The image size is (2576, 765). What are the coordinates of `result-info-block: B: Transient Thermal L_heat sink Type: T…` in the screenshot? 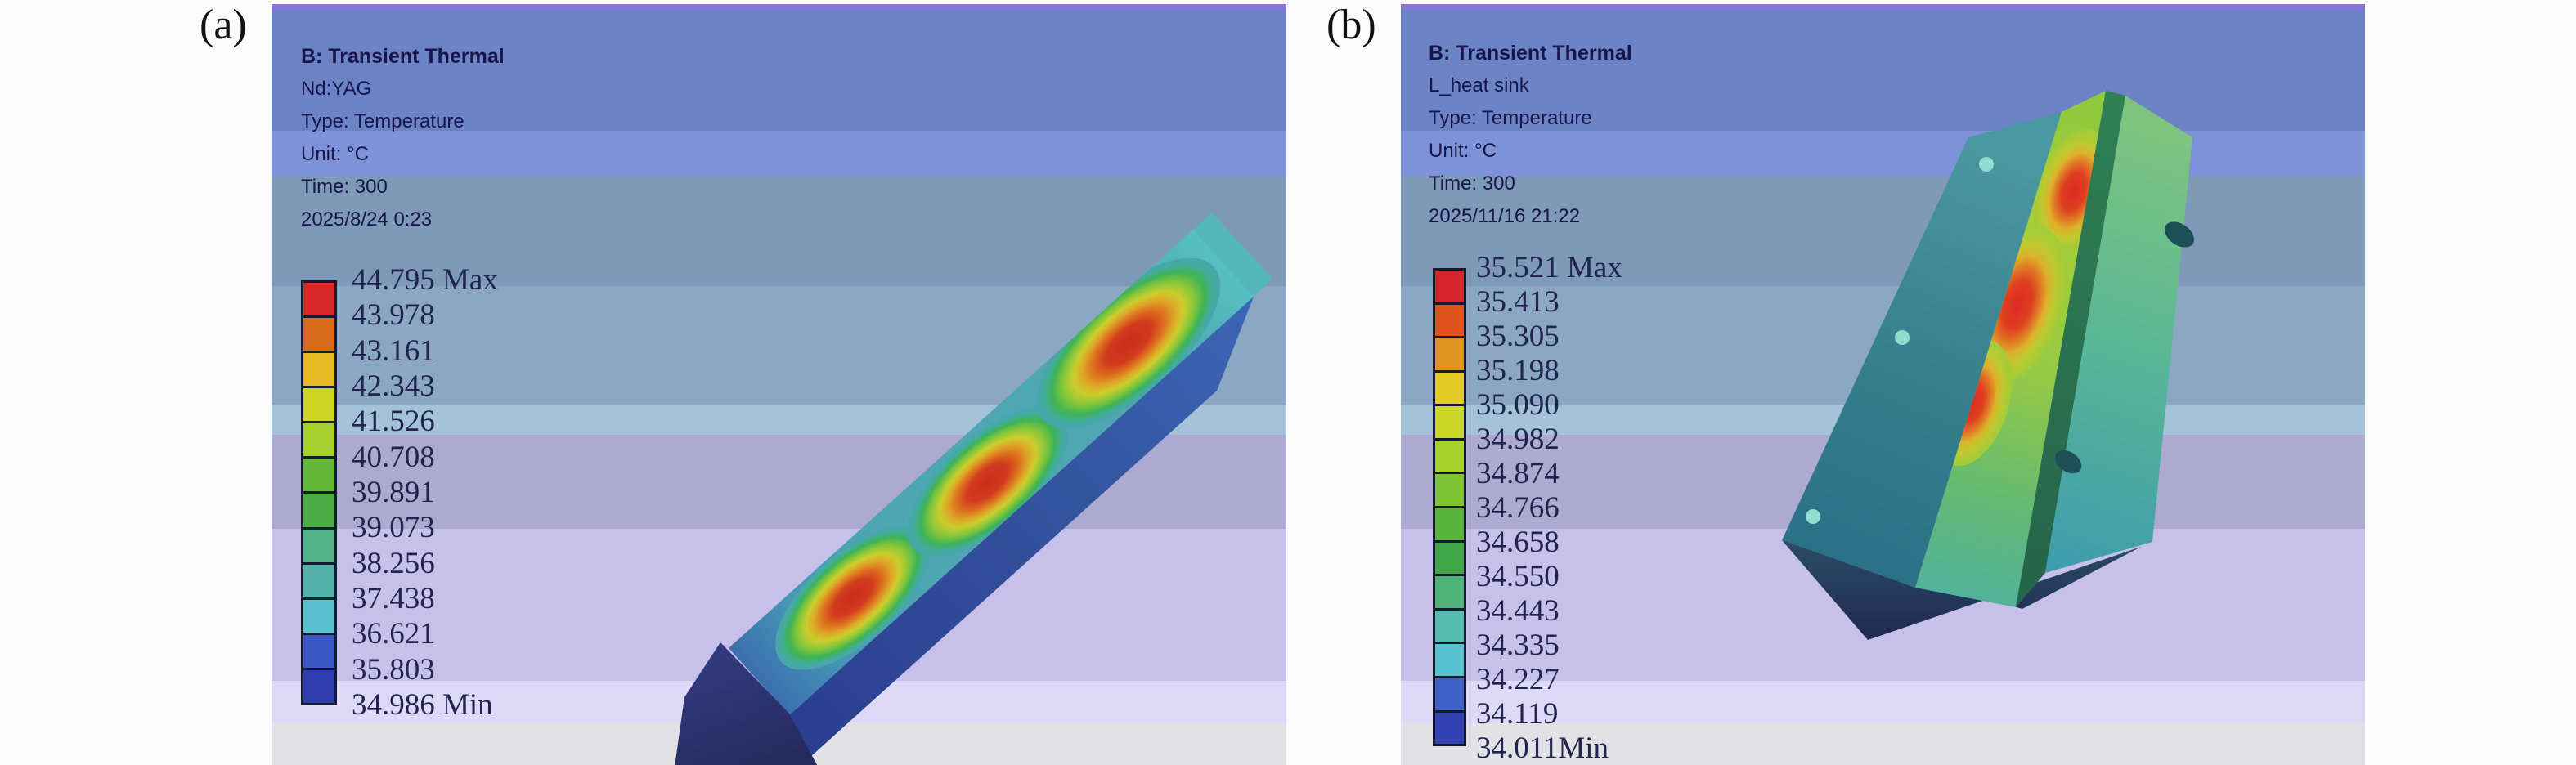 It's located at (1530, 135).